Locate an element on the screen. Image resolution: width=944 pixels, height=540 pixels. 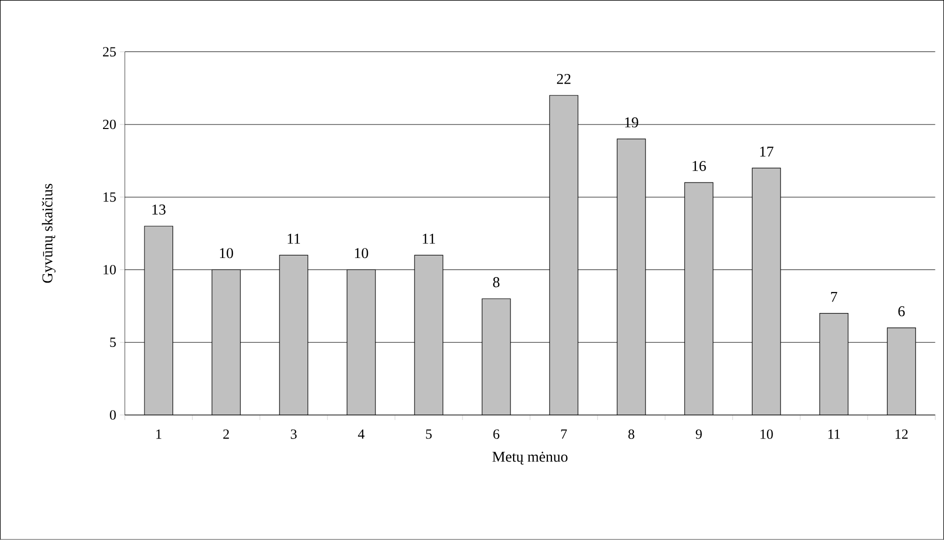
x-tick-label: 9 is located at coordinates (699, 434).